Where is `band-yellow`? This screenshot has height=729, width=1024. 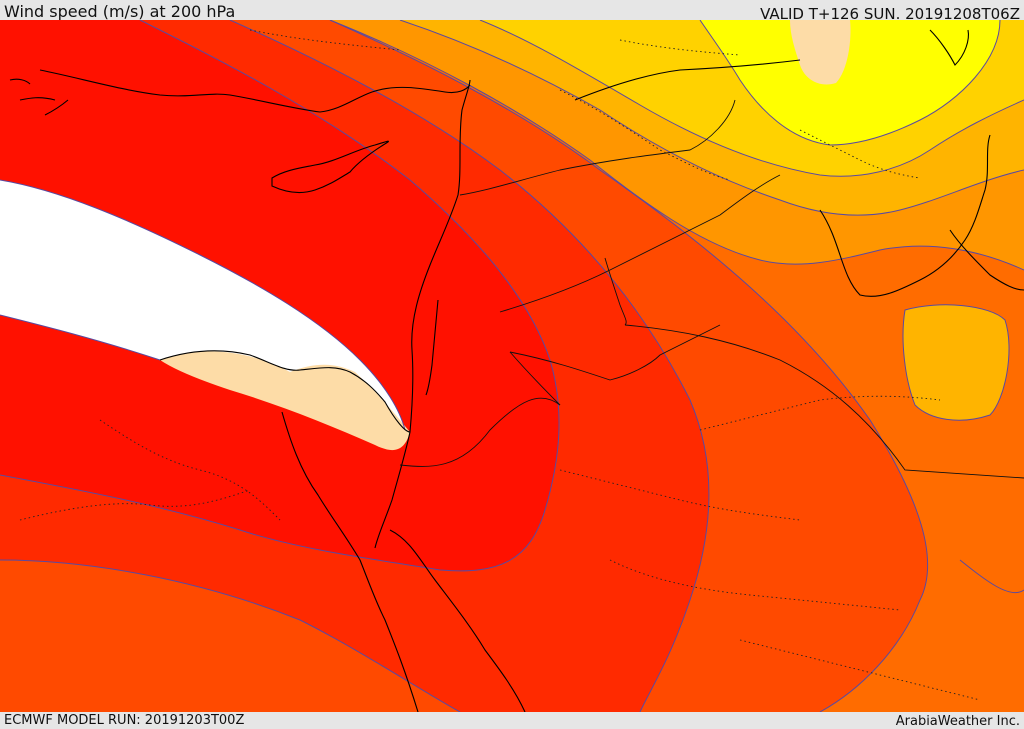
band-yellow is located at coordinates (850, 82).